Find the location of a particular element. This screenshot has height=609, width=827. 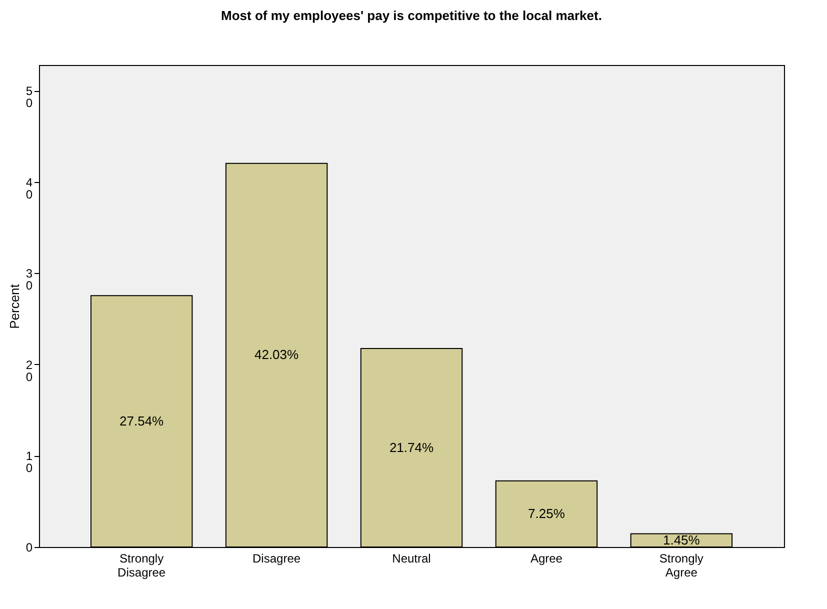

data-label: 27.54% is located at coordinates (142, 420).